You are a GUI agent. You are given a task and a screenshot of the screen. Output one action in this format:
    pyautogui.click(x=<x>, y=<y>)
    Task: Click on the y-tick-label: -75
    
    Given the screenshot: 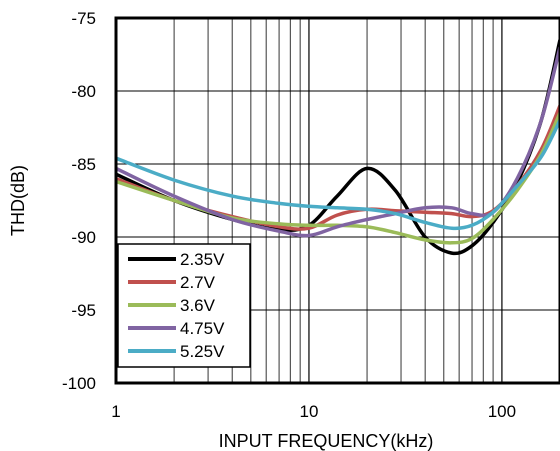 What is the action you would take?
    pyautogui.click(x=83, y=18)
    